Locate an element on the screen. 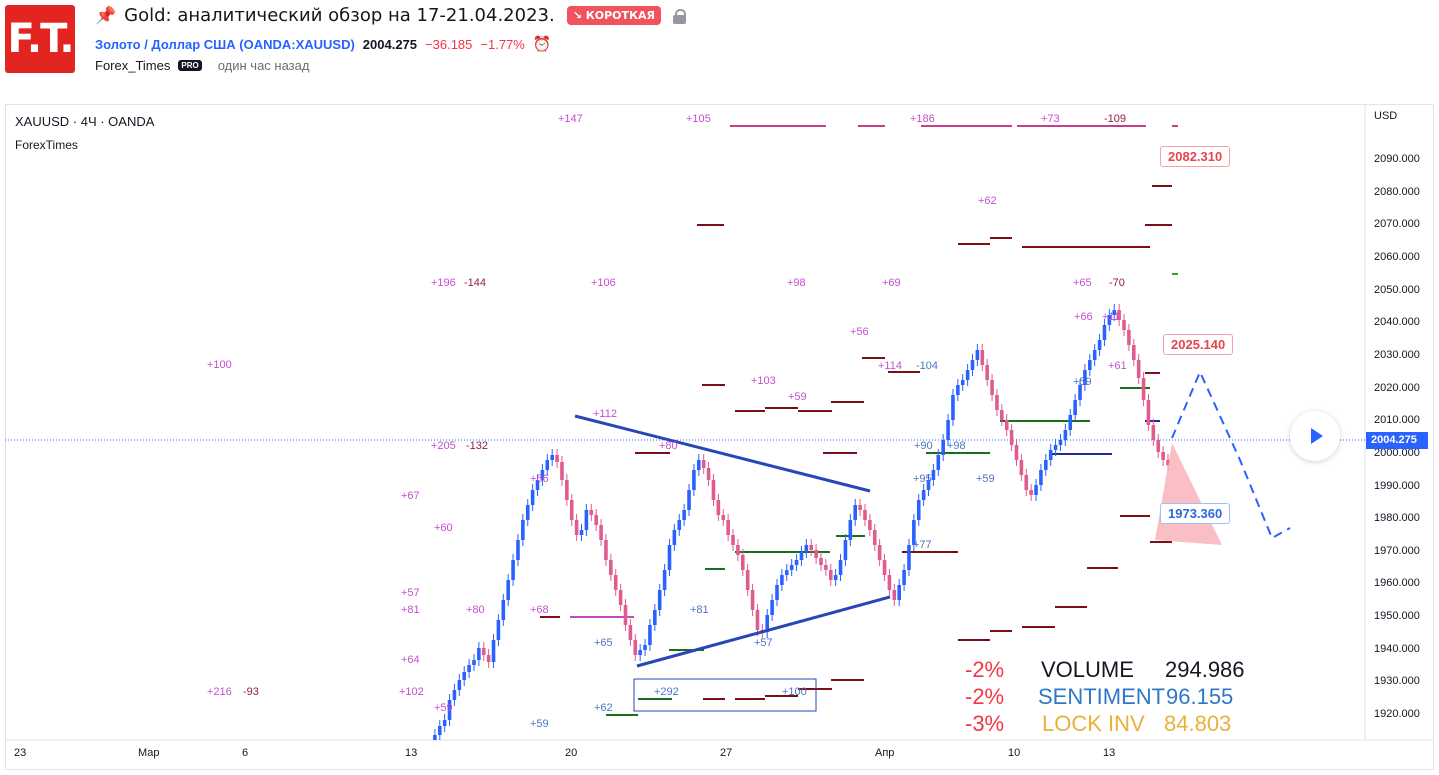  target-mid-label: 2025.140 is located at coordinates (1198, 344).